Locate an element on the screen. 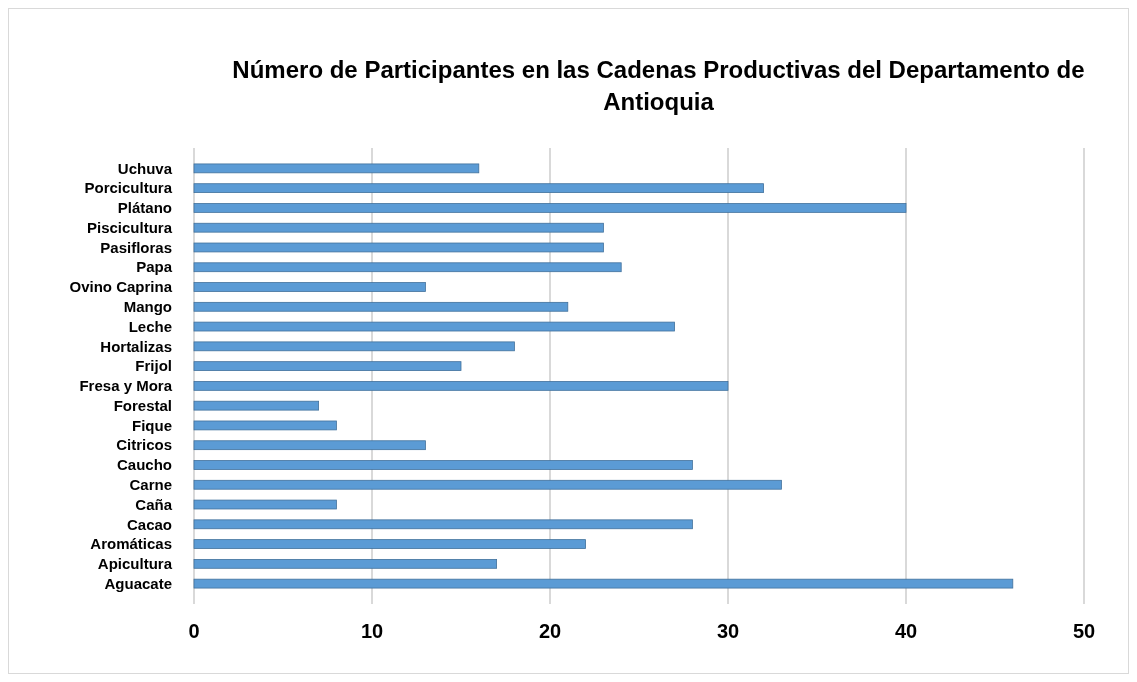 The image size is (1137, 682). y-tick-label: Caña is located at coordinates (154, 504).